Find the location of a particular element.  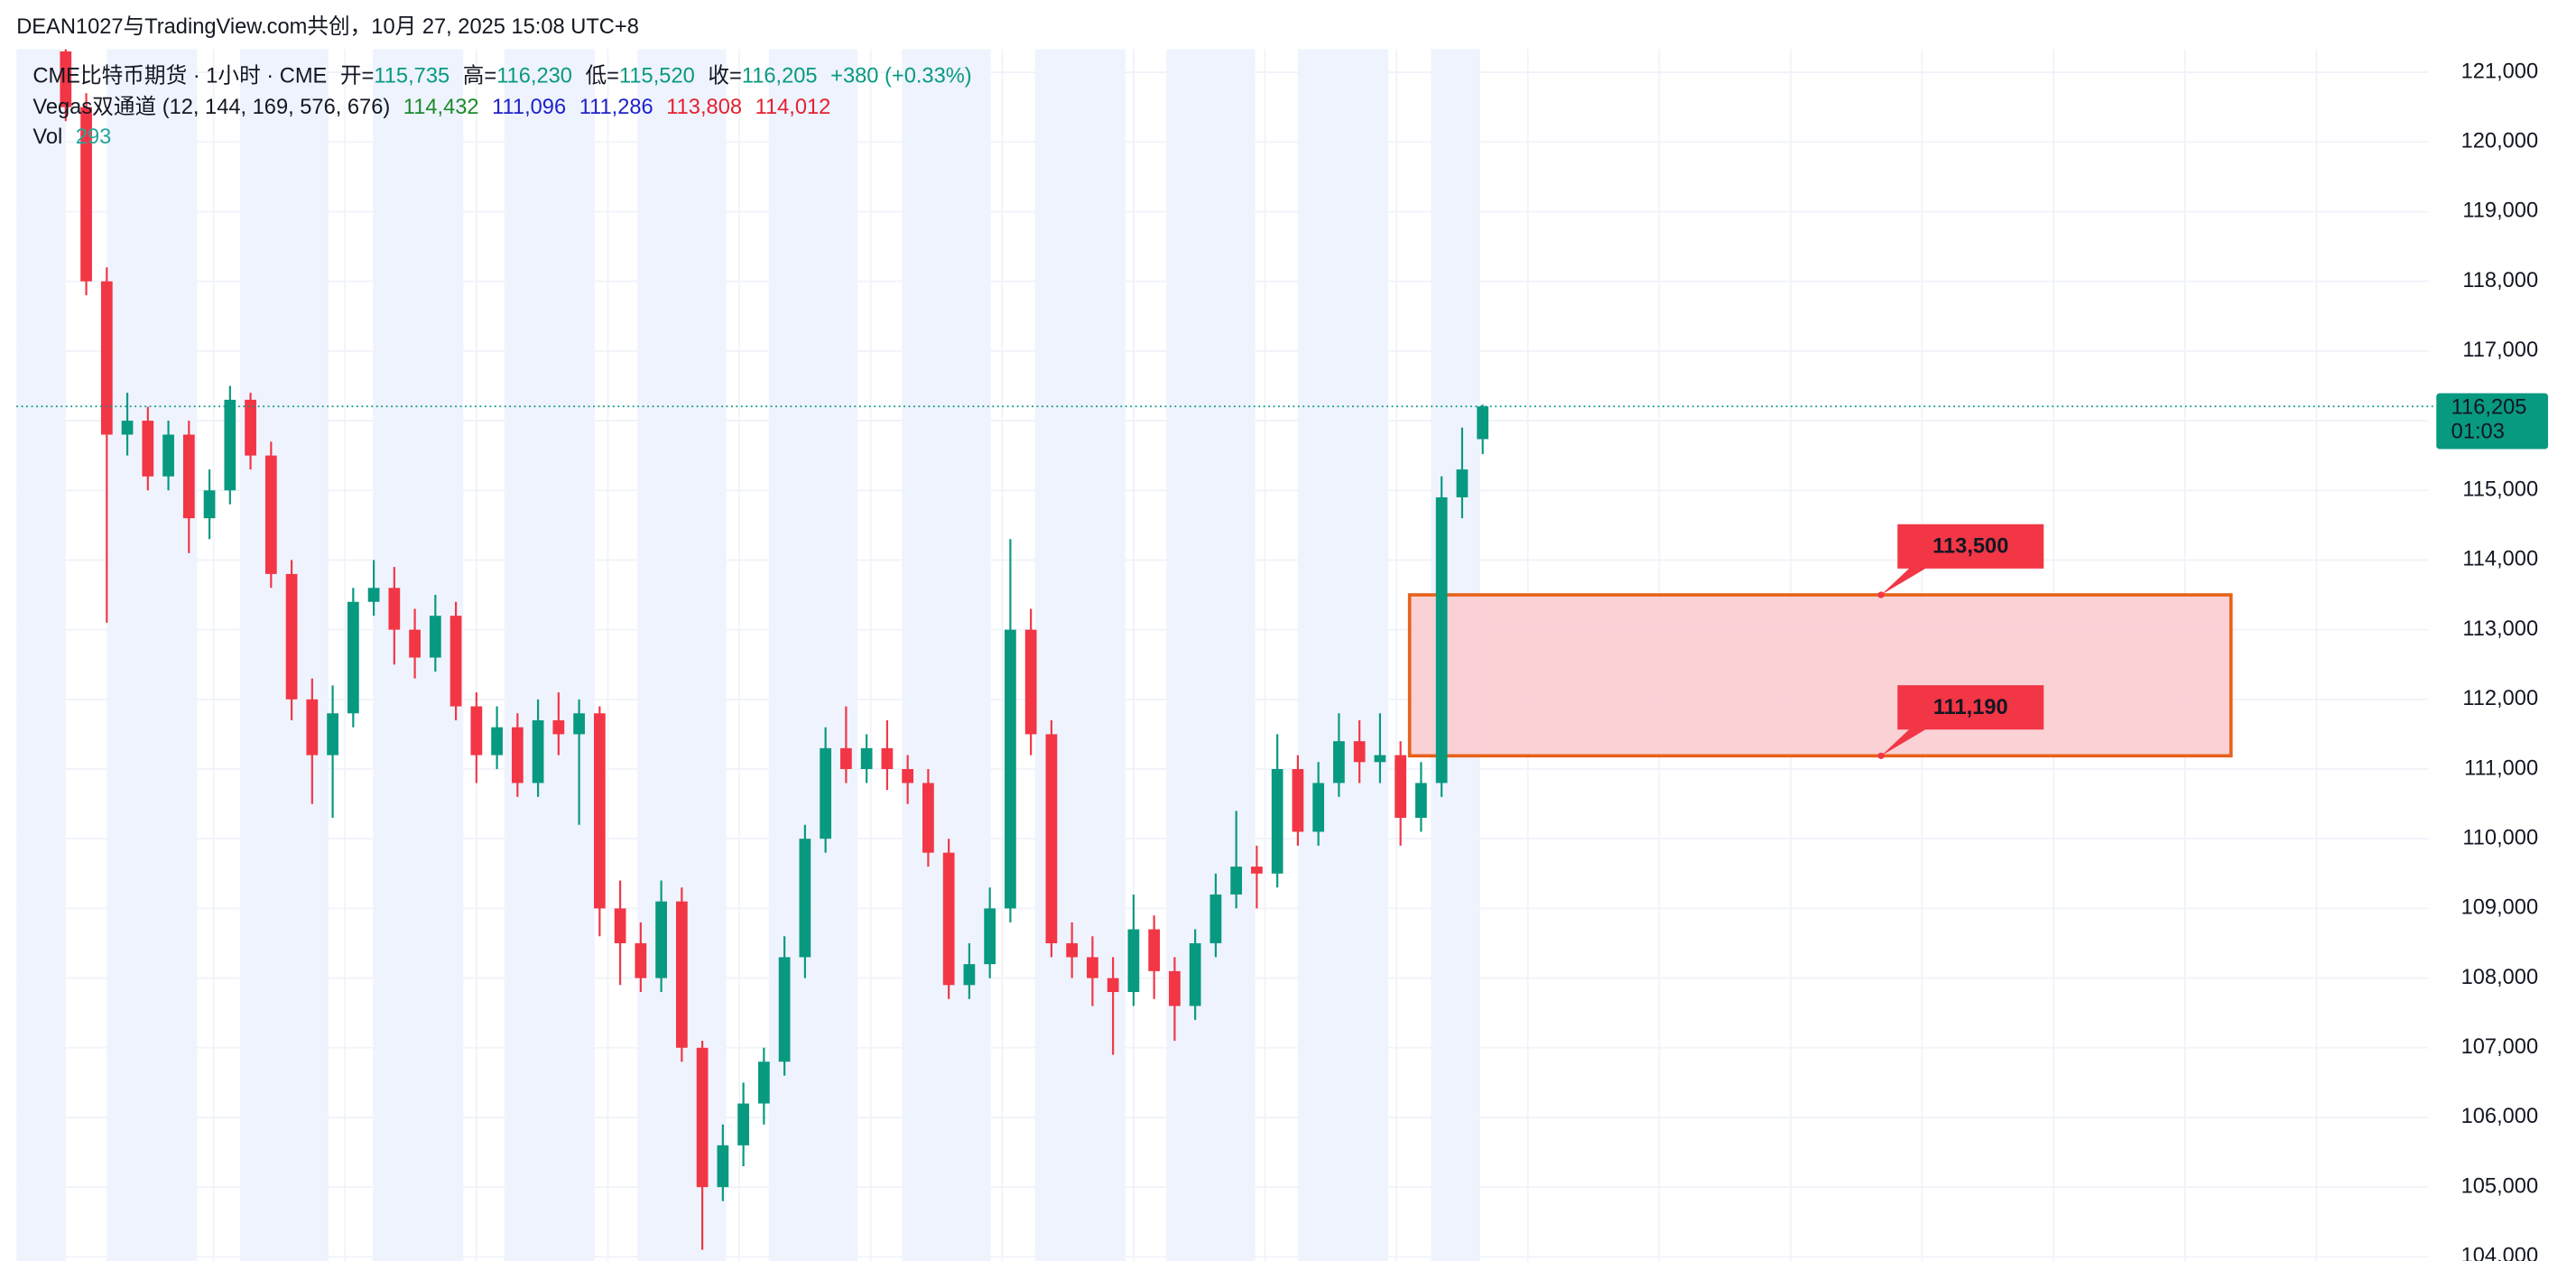

field-value: 116,230 is located at coordinates (534, 76).